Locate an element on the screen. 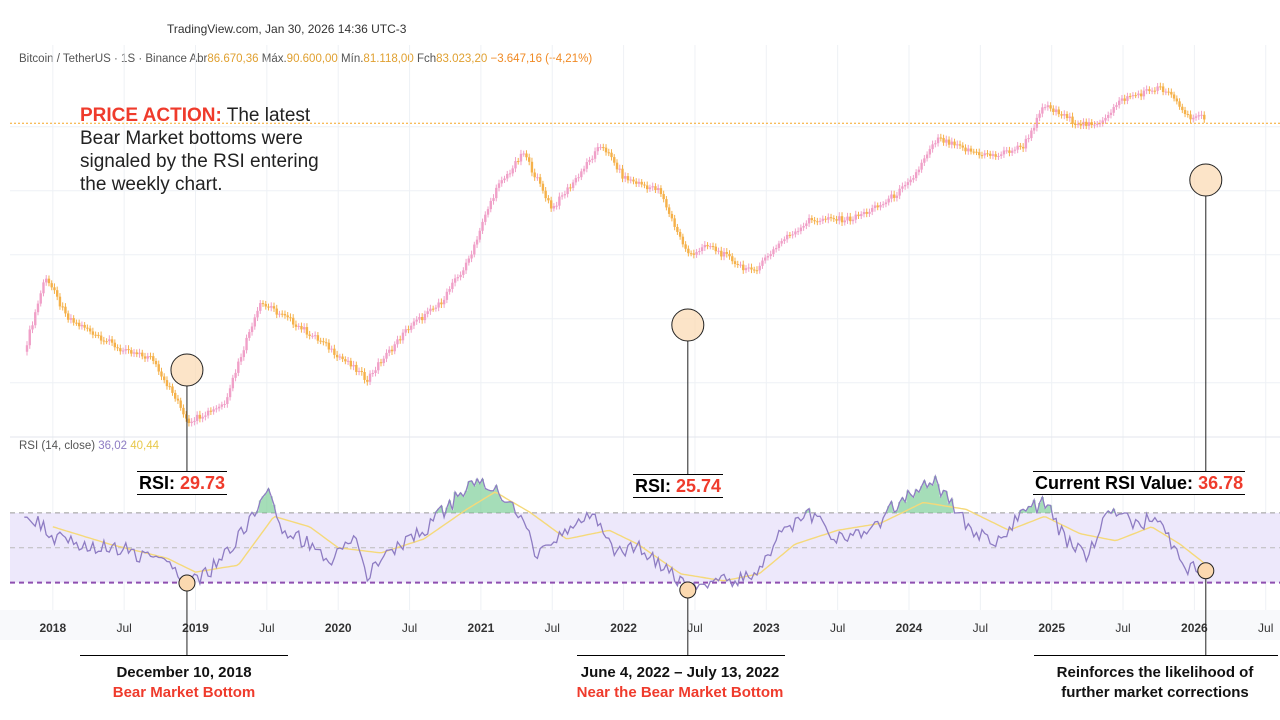 The image size is (1280, 720). x-tick-label-5: Jul is located at coordinates (409, 628).